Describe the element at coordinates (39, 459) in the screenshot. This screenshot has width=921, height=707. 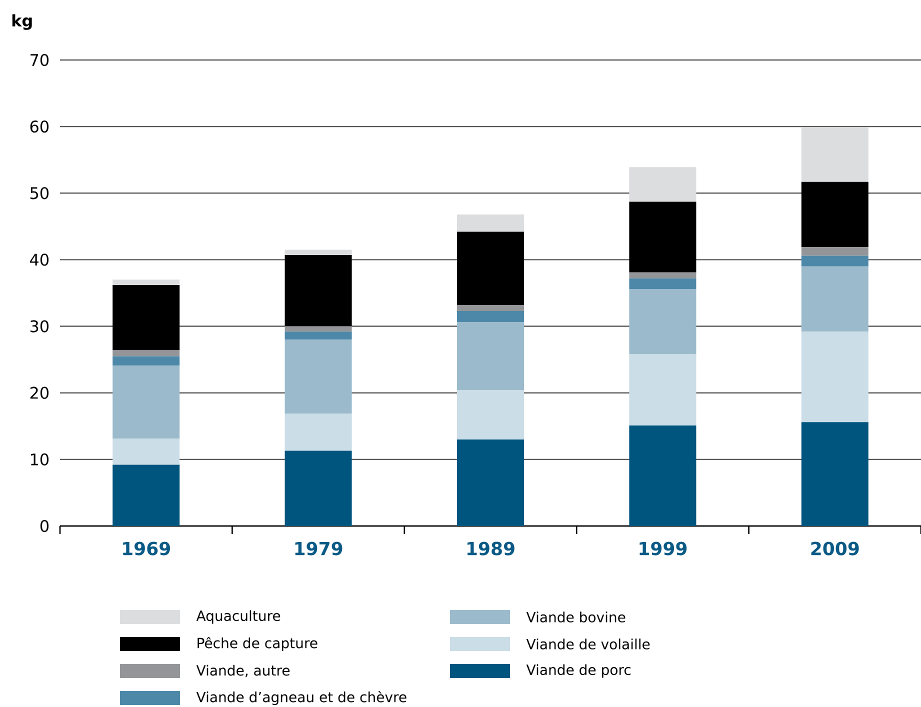
I see `y-tick-label: 10` at that location.